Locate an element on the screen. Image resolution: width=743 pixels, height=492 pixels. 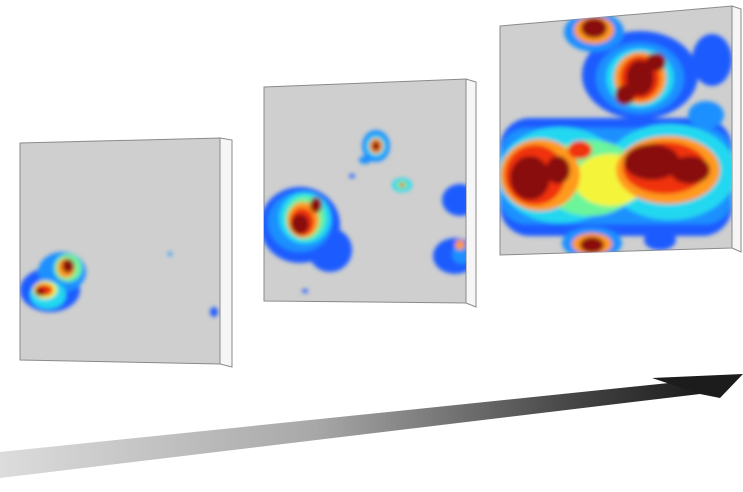
panel-2-side-edge is located at coordinates (471, 193).